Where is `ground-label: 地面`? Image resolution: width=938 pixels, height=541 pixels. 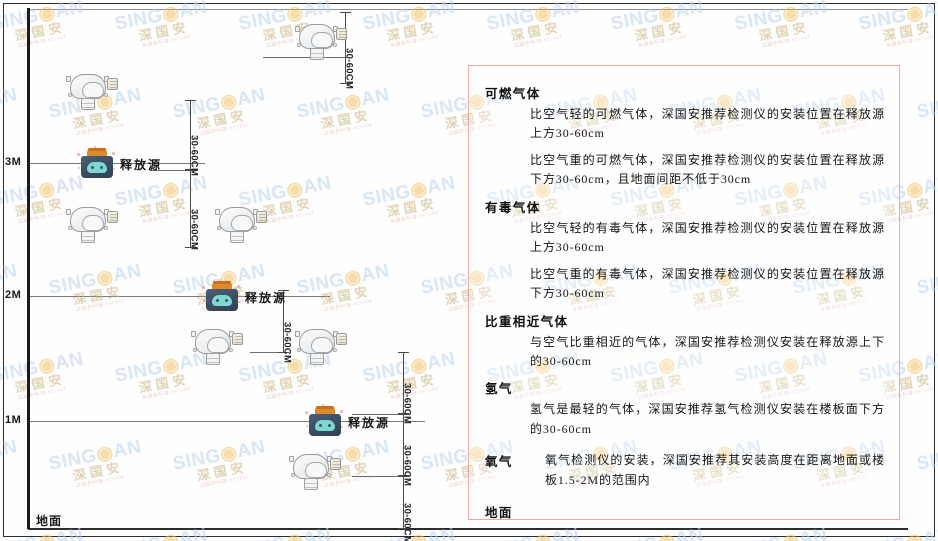
ground-label: 地面 is located at coordinates (49, 521).